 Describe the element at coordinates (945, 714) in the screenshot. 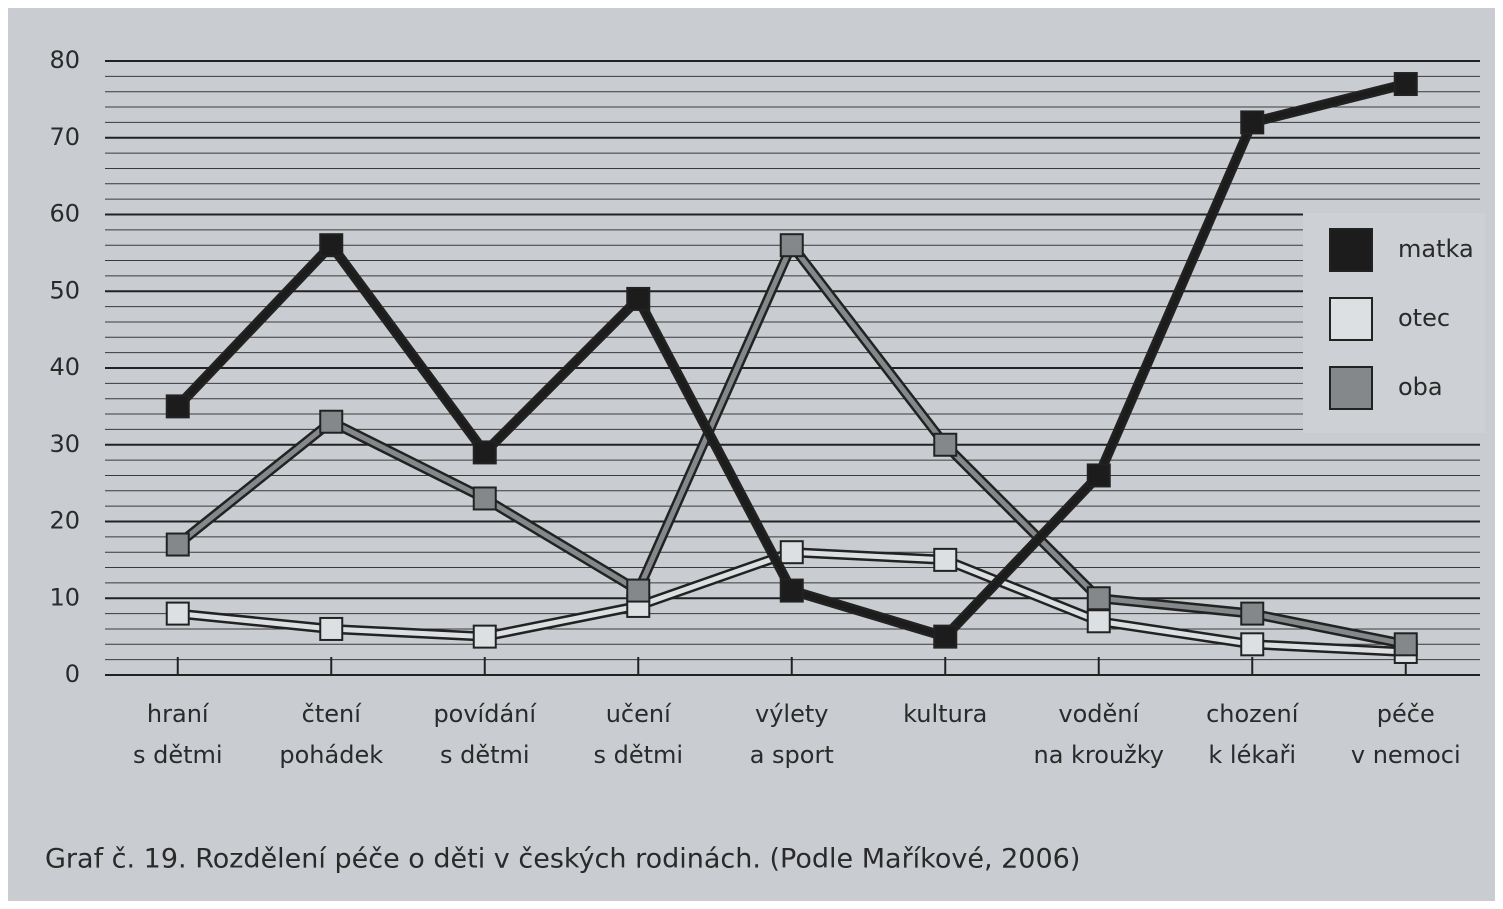

I see `x-tick-label: kultura` at that location.